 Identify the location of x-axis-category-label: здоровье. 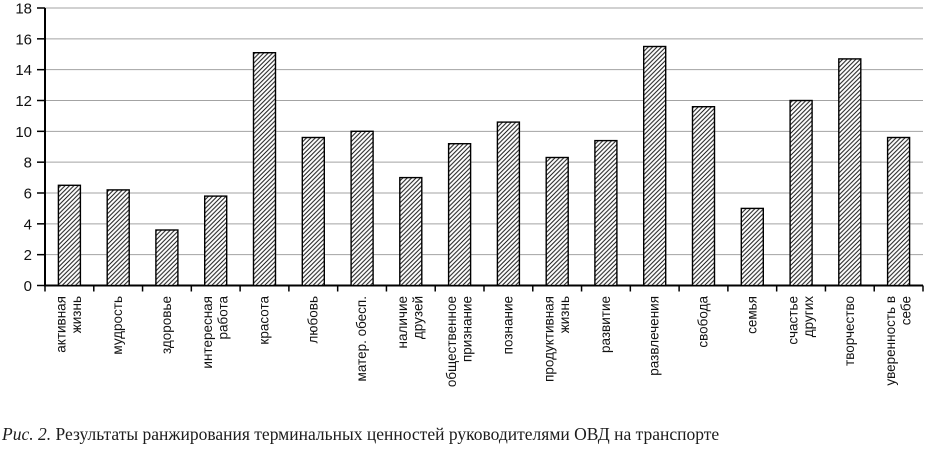
(166, 325).